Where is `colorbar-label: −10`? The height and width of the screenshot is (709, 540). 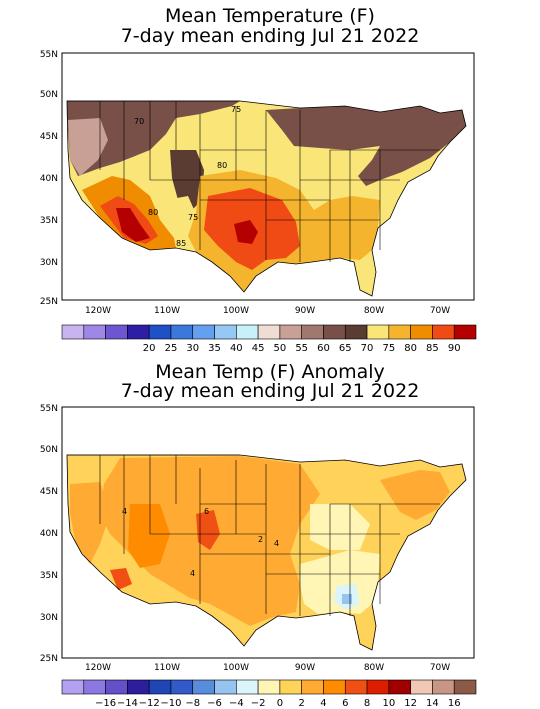 colorbar-label: −10 is located at coordinates (170, 703).